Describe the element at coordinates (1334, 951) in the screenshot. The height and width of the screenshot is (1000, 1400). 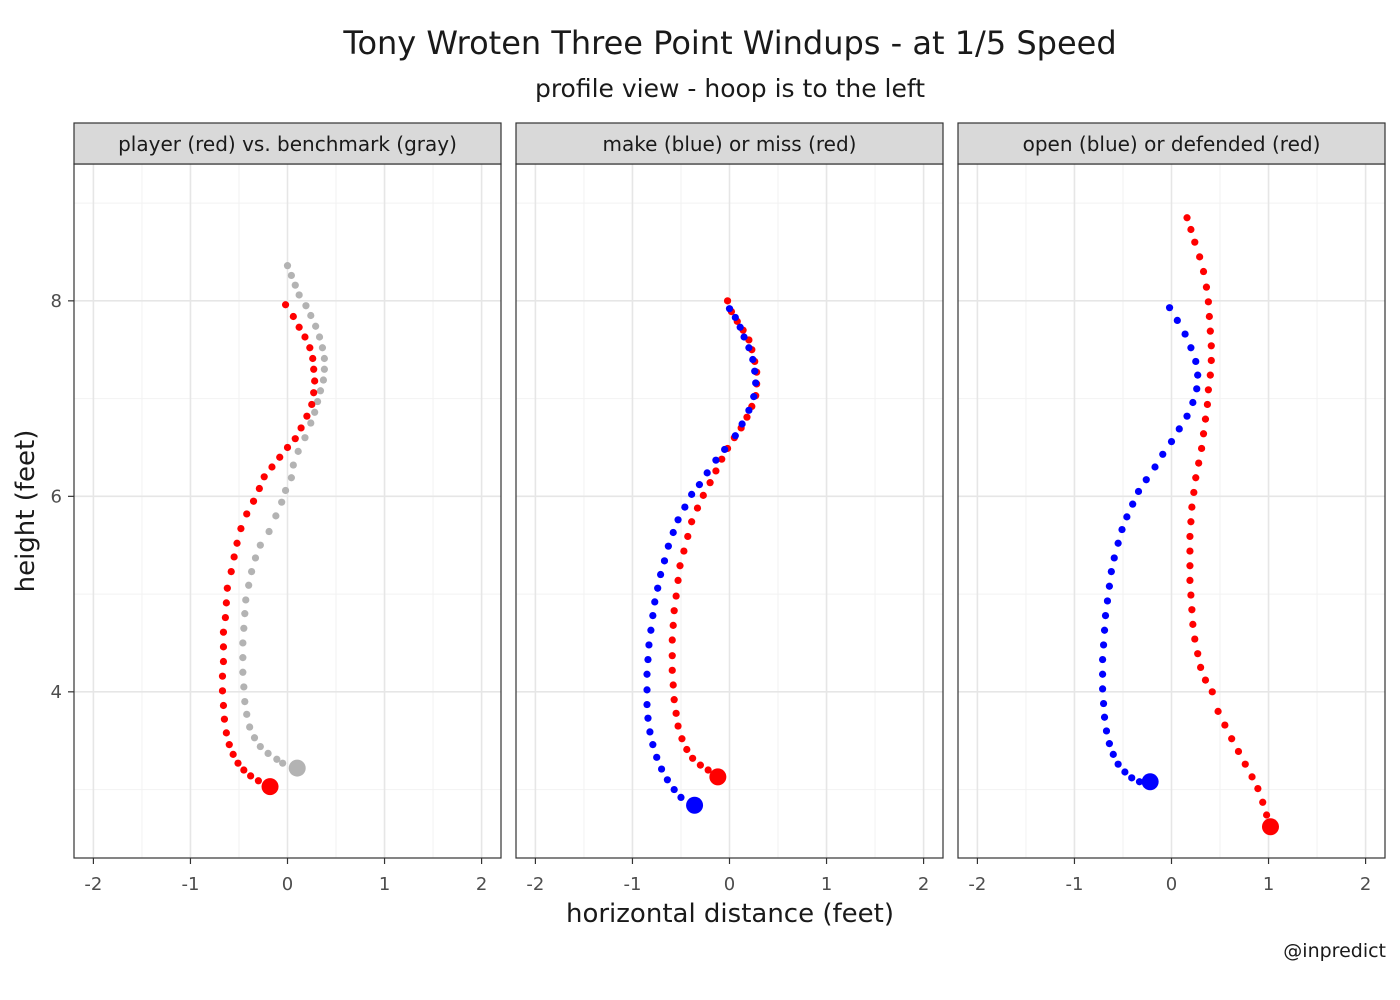
I see `credit-text: @inpredict` at that location.